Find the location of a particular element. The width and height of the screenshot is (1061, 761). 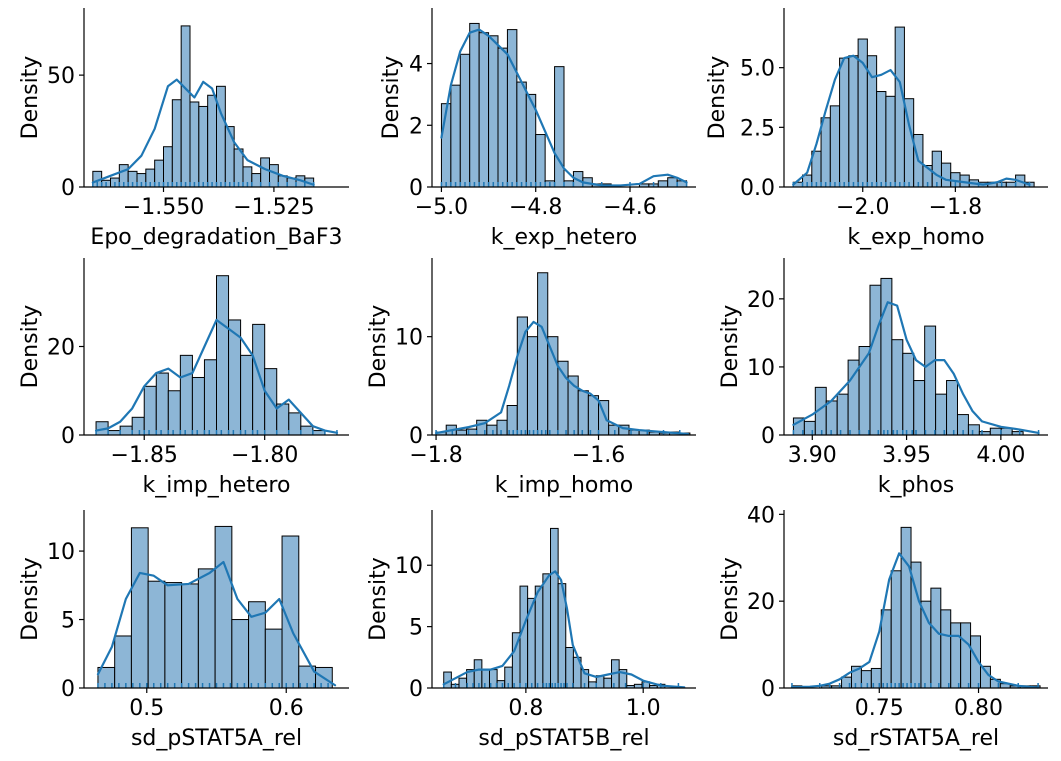

x-tick-label: 4.00 is located at coordinates (1000, 455).